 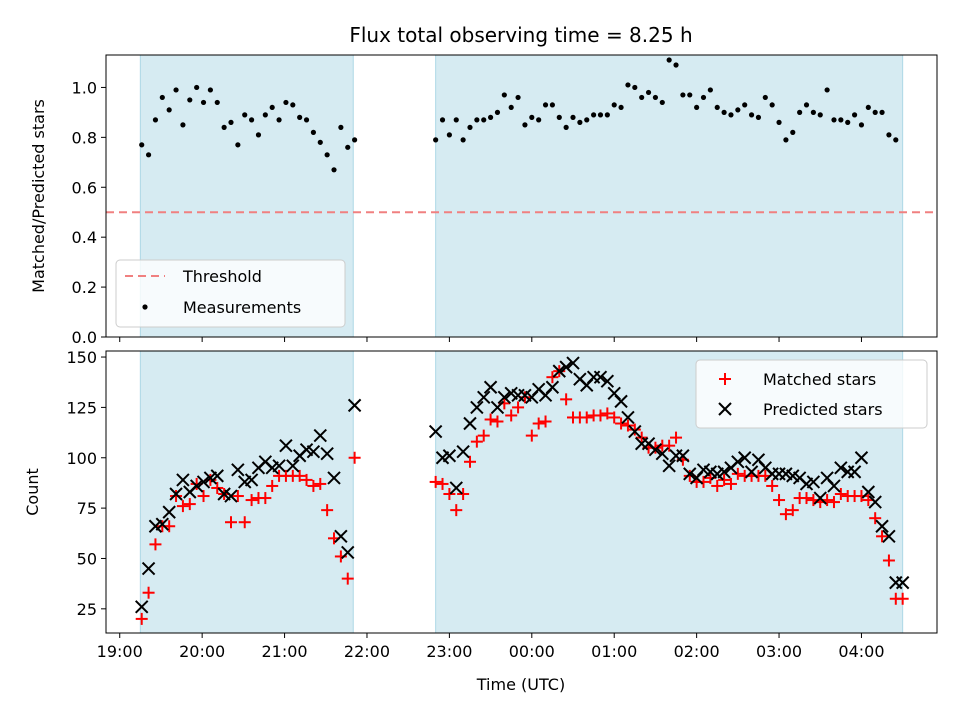 I want to click on x-tick-label: 04:00, so click(x=861, y=651).